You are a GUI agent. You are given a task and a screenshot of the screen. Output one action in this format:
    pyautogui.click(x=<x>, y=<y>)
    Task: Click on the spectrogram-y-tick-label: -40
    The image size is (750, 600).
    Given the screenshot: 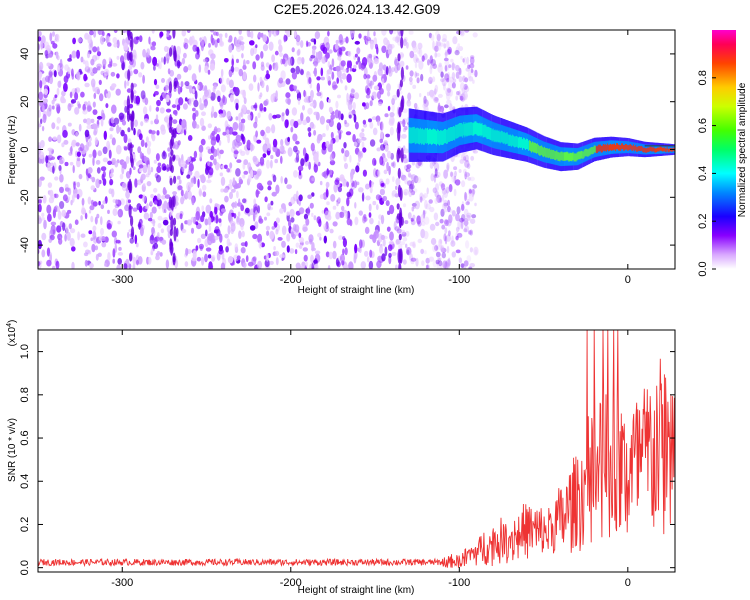 What is the action you would take?
    pyautogui.click(x=25, y=245)
    